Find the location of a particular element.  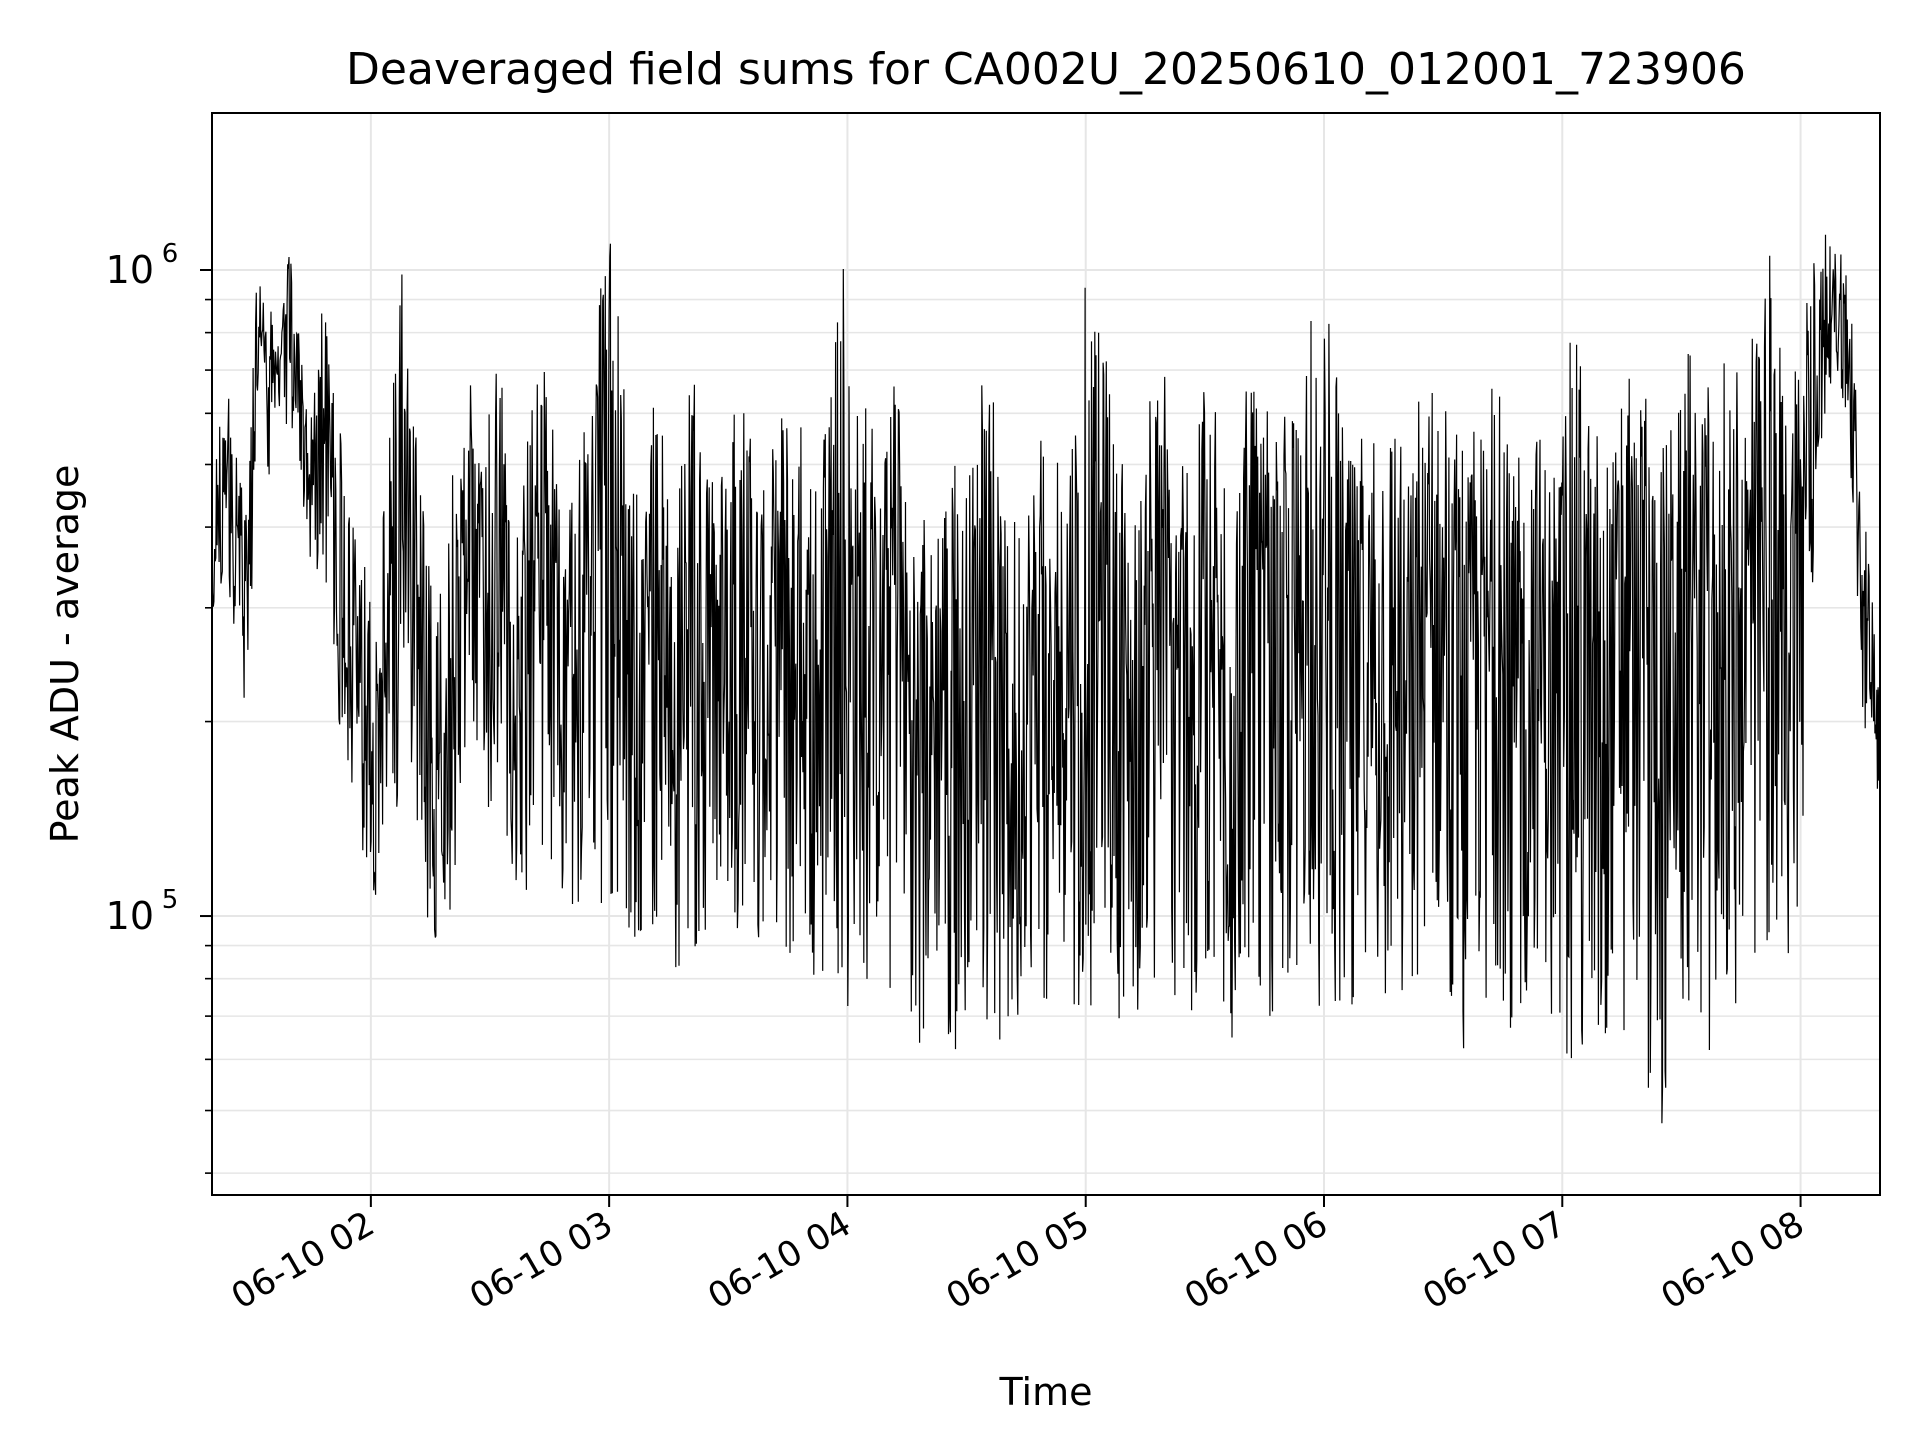

y-axis-label: Peak ADU - average is located at coordinates (65, 654).